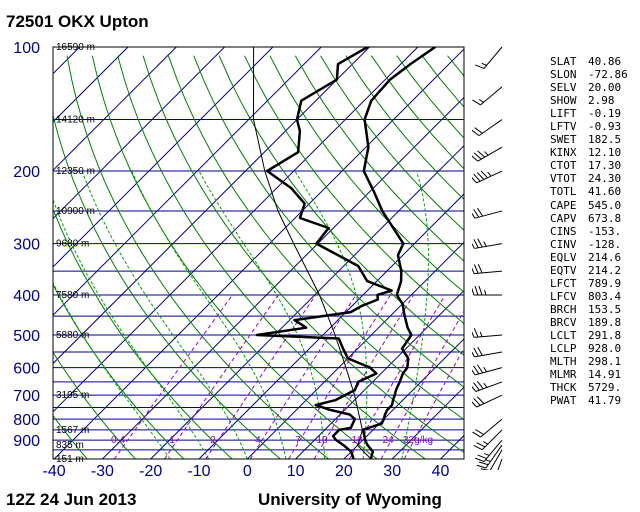 This screenshot has width=640, height=512. What do you see at coordinates (441, 471) in the screenshot?
I see `temperature-tick-label: 40` at bounding box center [441, 471].